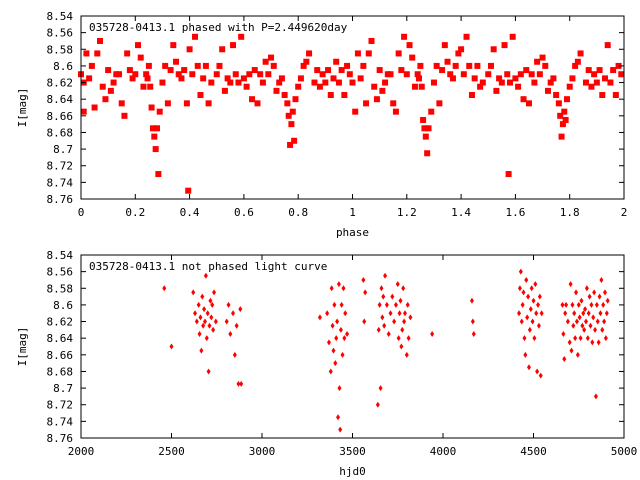 The height and width of the screenshot is (480, 640). I want to click on phased-x-tick-label: 0.4, so click(190, 212).